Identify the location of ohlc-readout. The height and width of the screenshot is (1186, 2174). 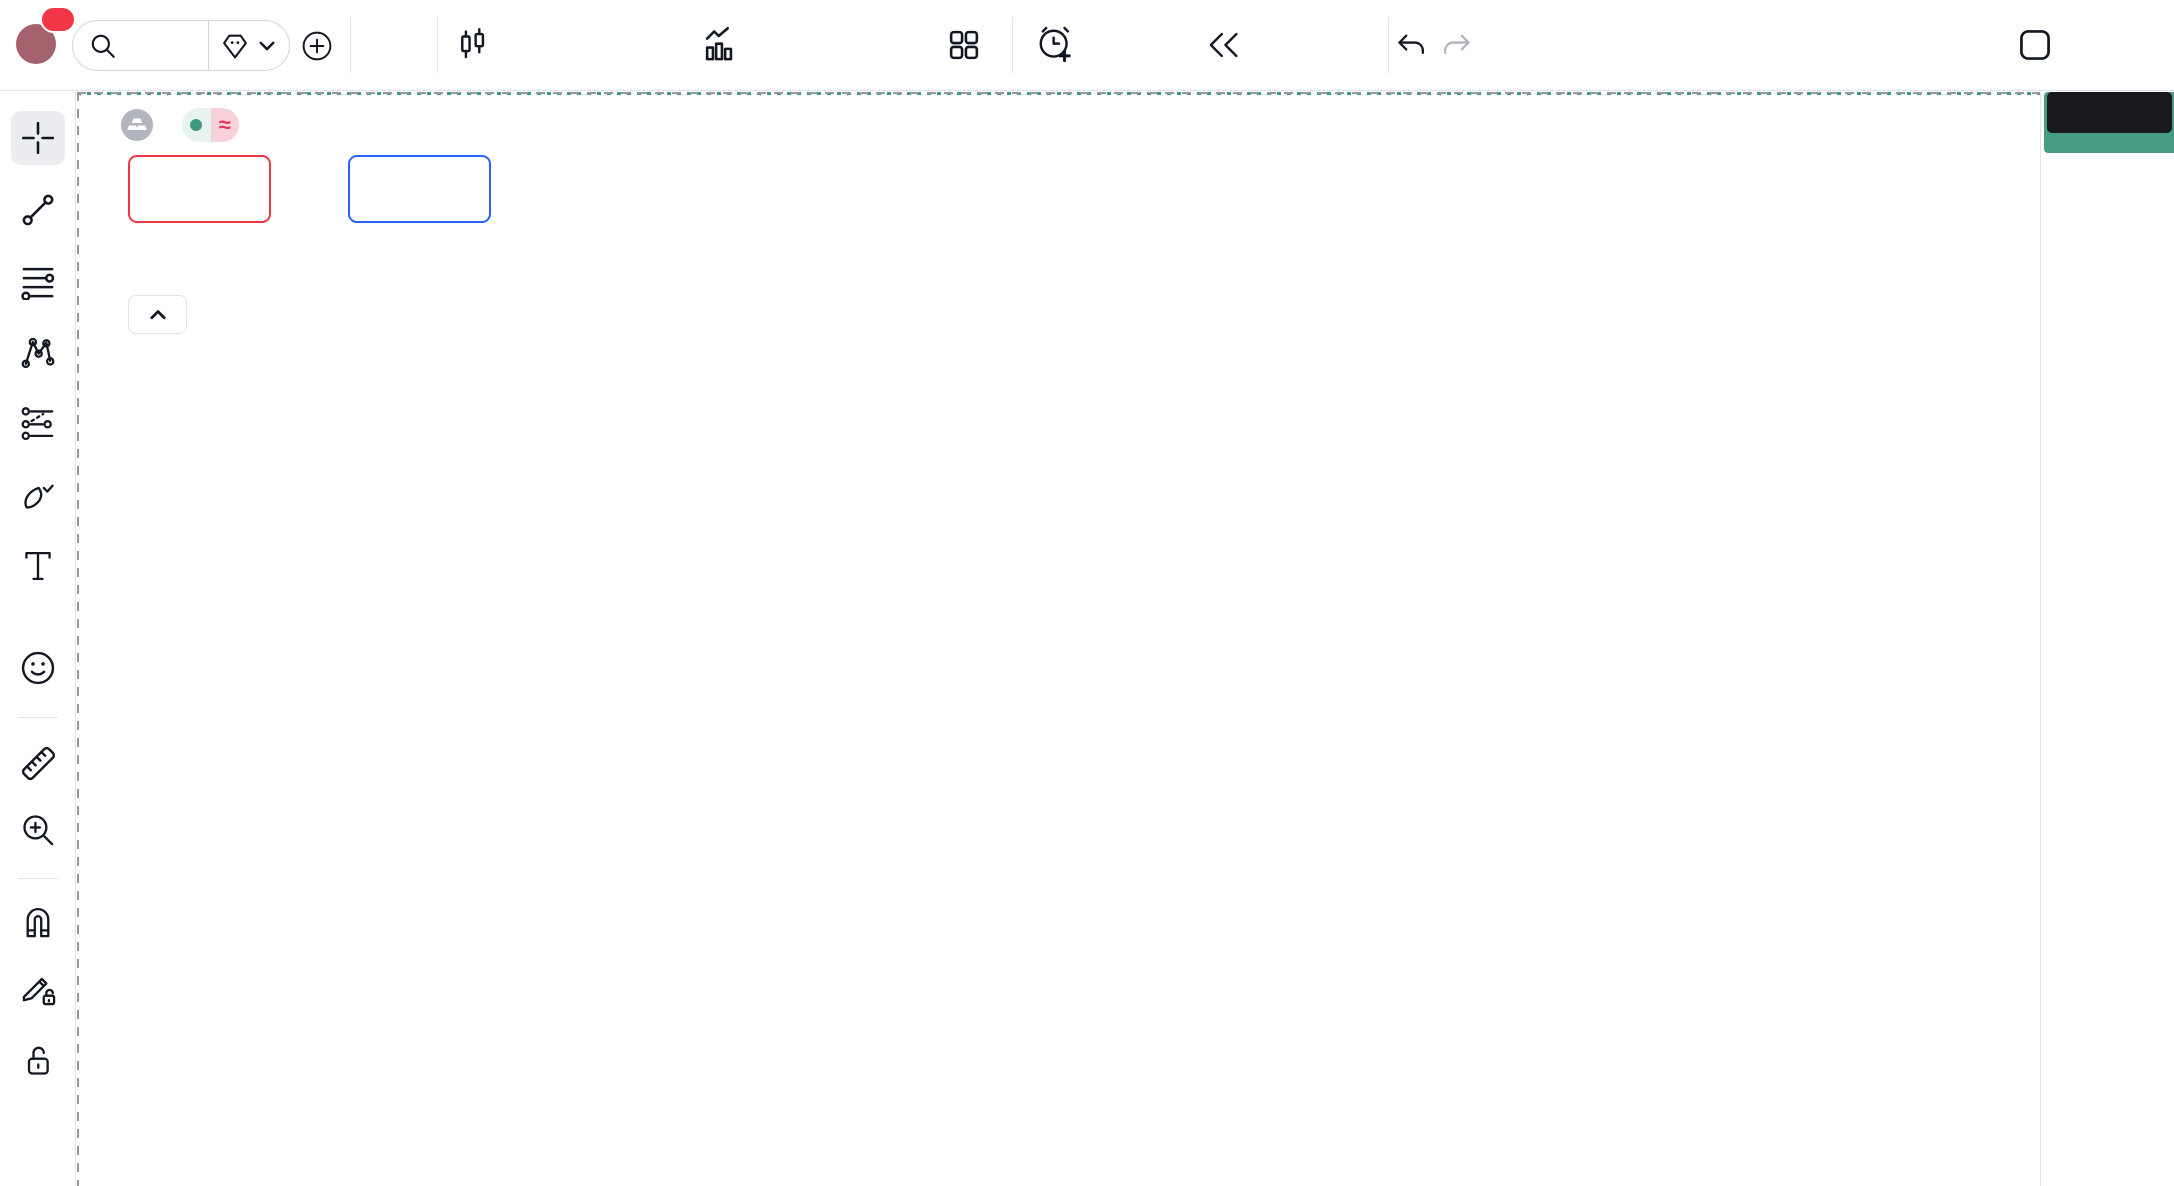
(840, 126).